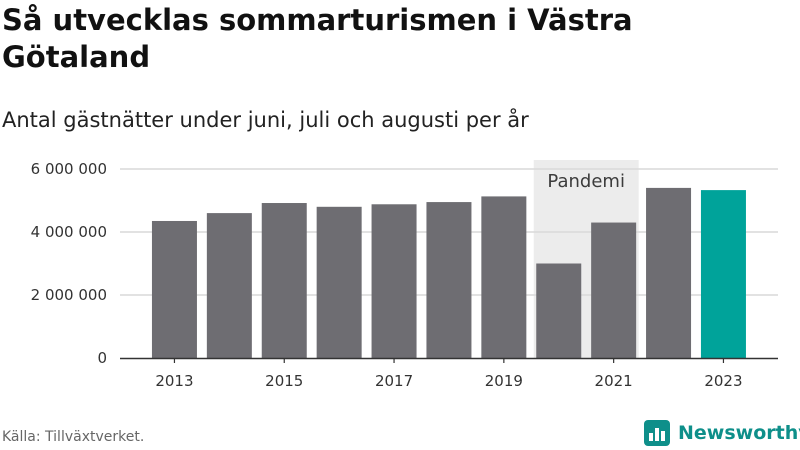 This screenshot has width=800, height=450. What do you see at coordinates (174, 289) in the screenshot?
I see `bar-2013` at bounding box center [174, 289].